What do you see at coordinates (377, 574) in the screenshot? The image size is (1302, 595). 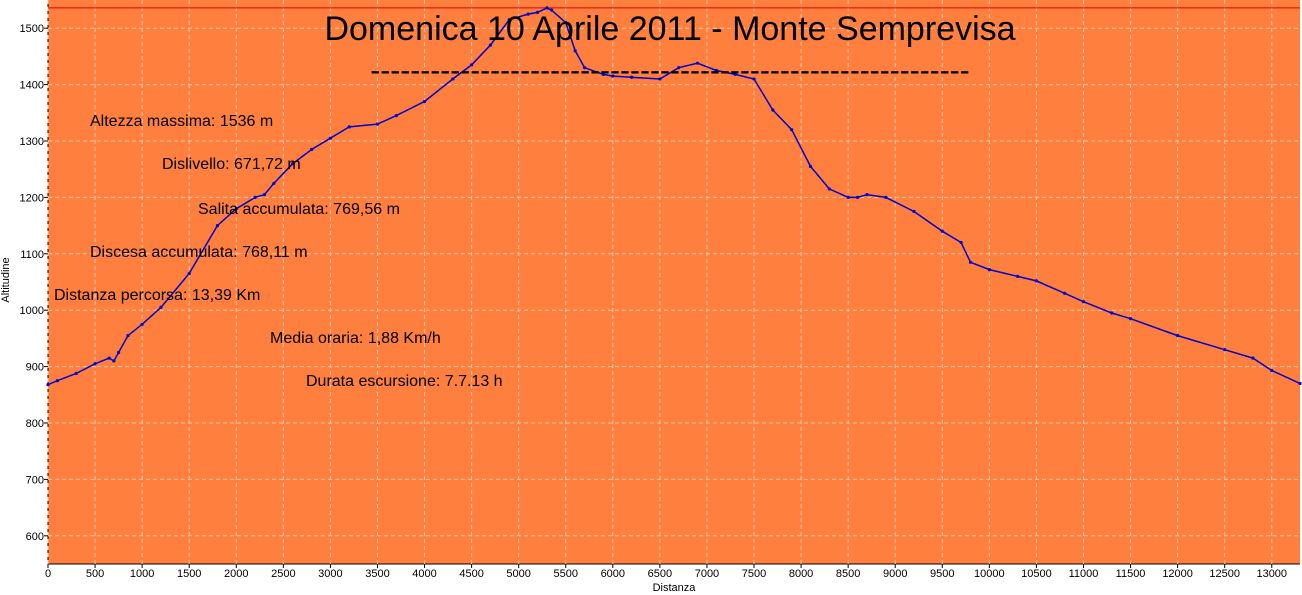 I see `x-tick-label: 3500` at bounding box center [377, 574].